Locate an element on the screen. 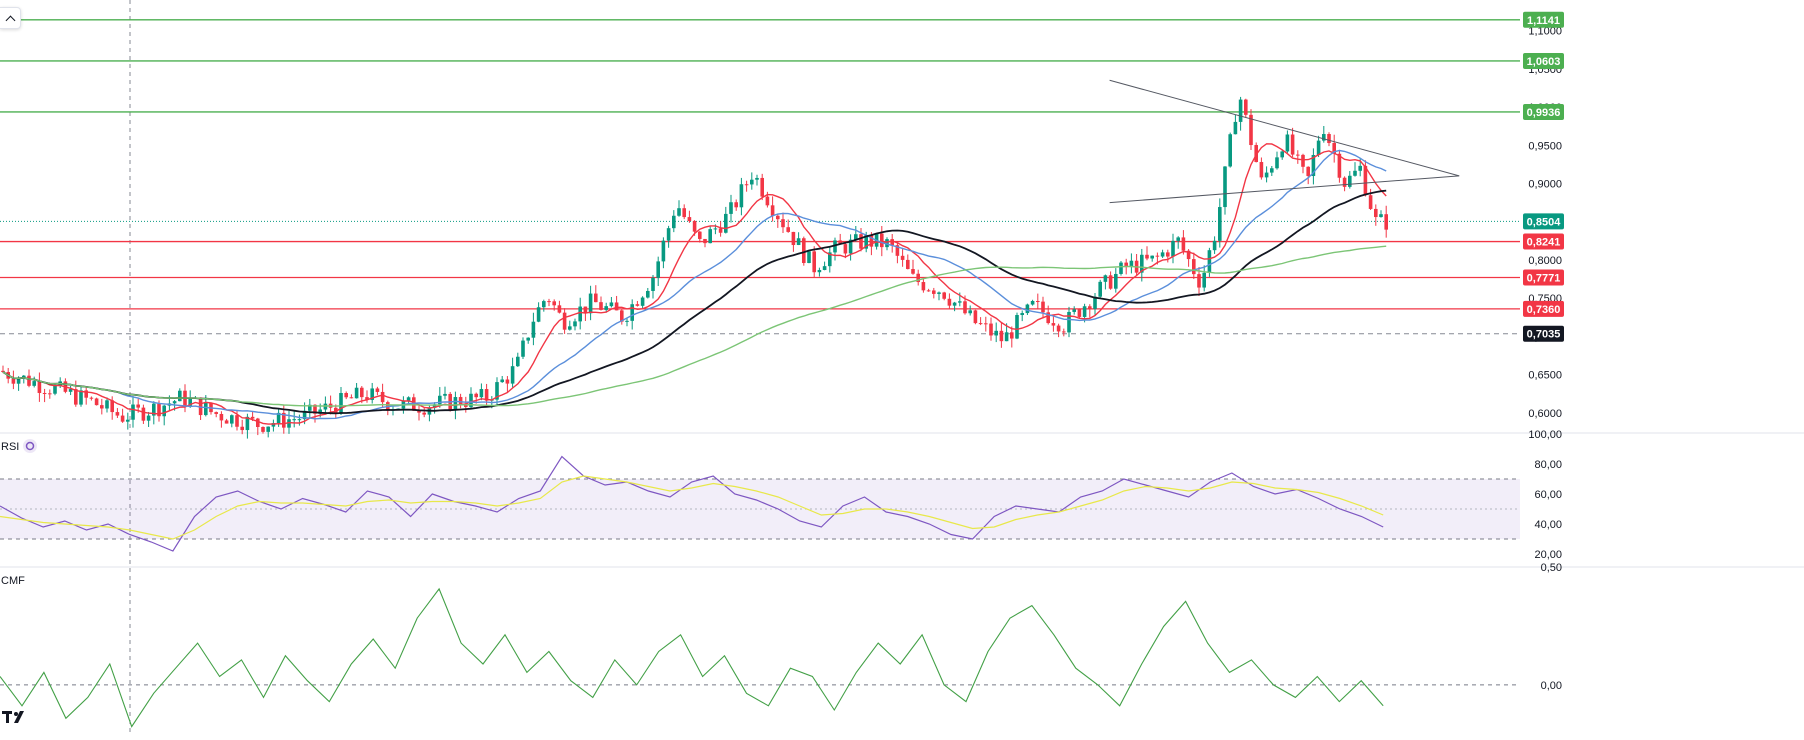  rsi-settings-icon-ring is located at coordinates (30, 446).